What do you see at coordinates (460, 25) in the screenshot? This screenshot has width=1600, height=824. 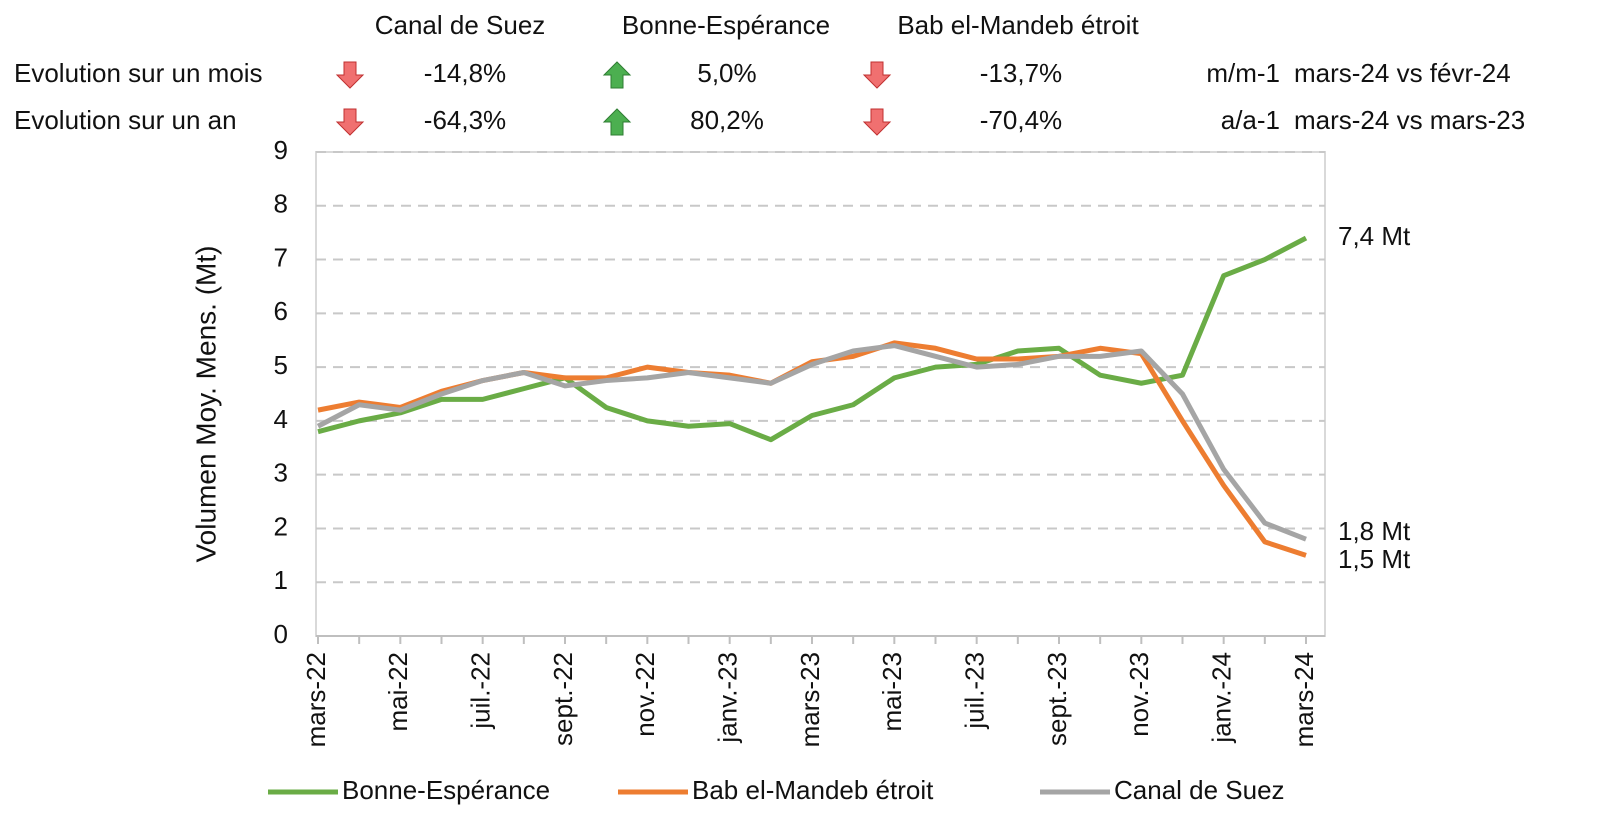 I see `column-header: Canal de Suez` at bounding box center [460, 25].